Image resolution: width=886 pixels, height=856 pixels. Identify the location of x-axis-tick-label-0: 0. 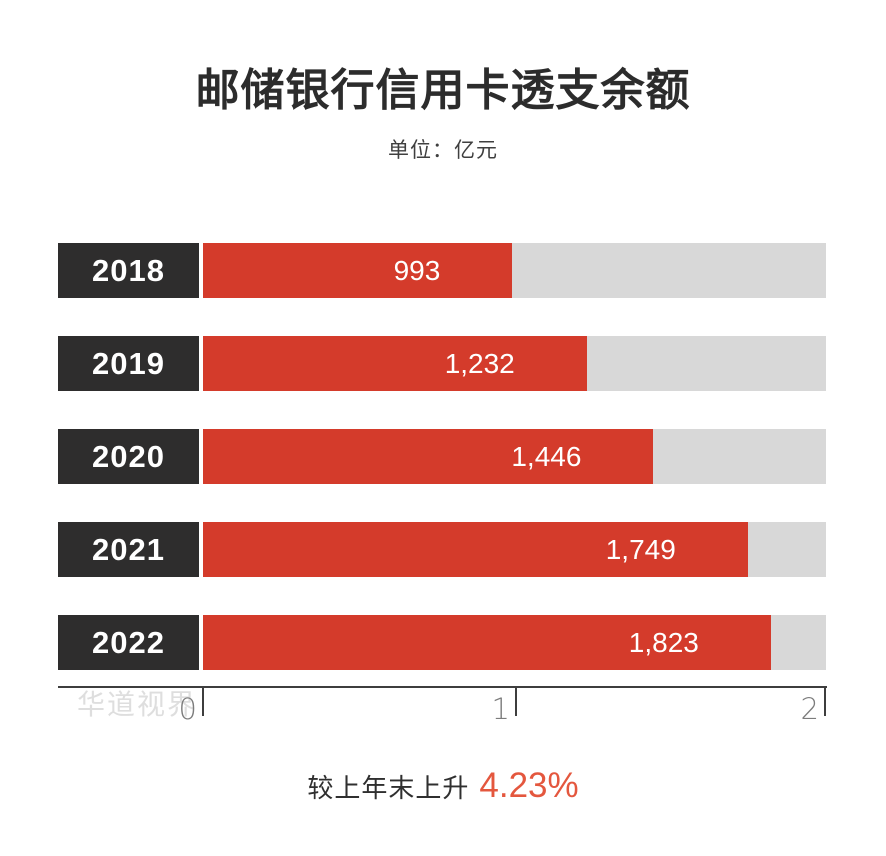
(187, 709).